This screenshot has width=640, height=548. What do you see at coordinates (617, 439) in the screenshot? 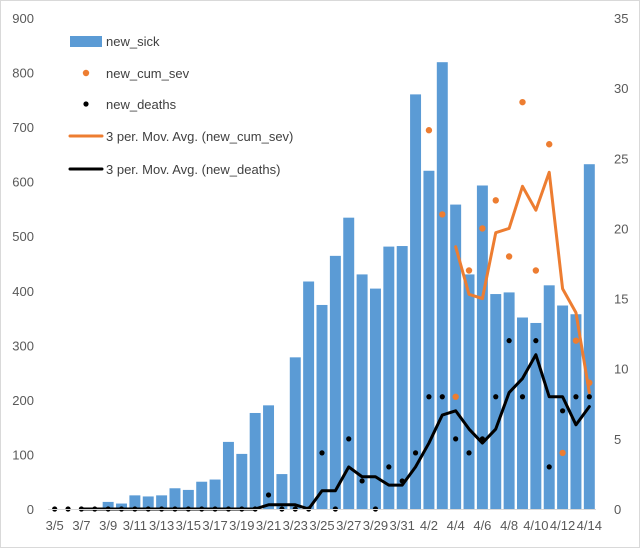
I see `y2-tick-label: 5` at bounding box center [617, 439].